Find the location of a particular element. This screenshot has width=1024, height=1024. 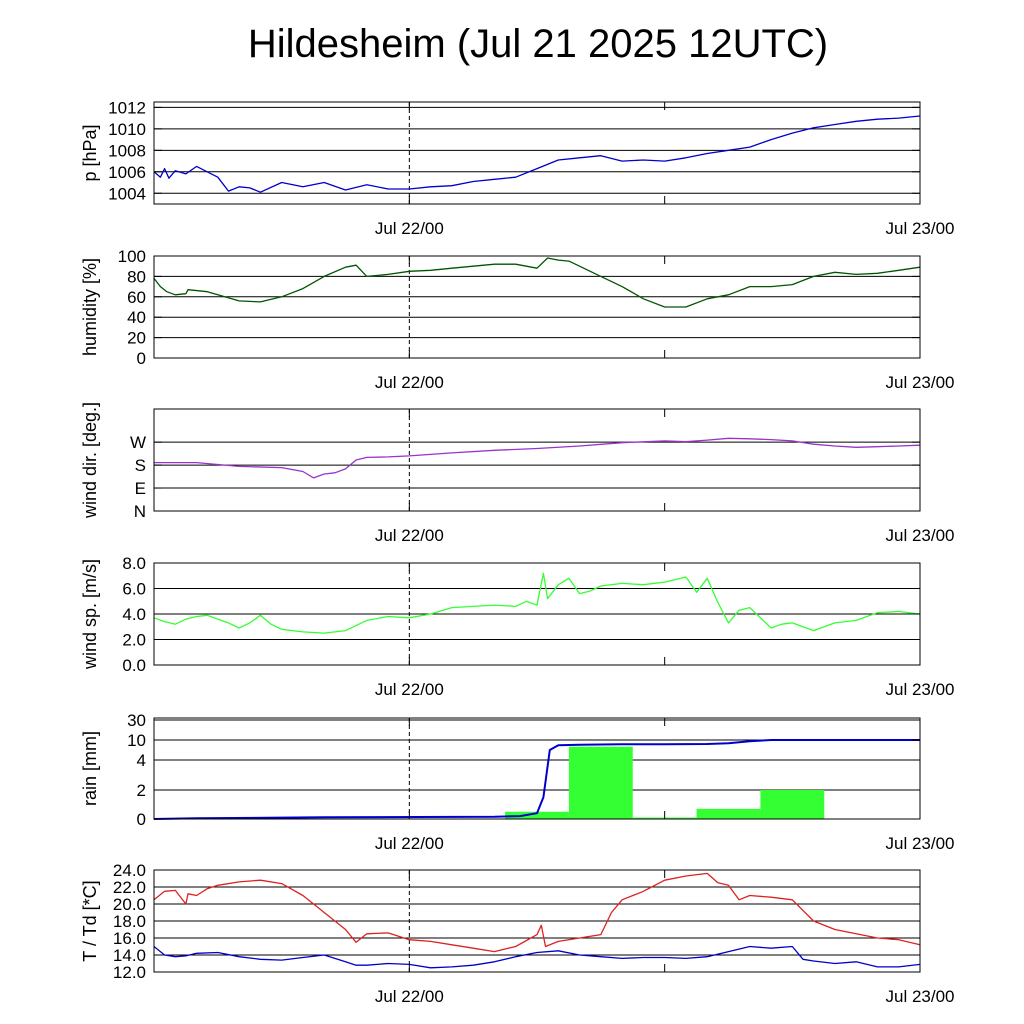

y-tick-label: 10 is located at coordinates (136, 740).